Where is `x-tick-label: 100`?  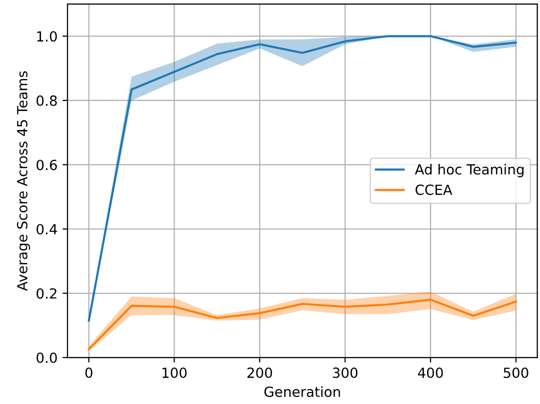 x-tick-label: 100 is located at coordinates (174, 373).